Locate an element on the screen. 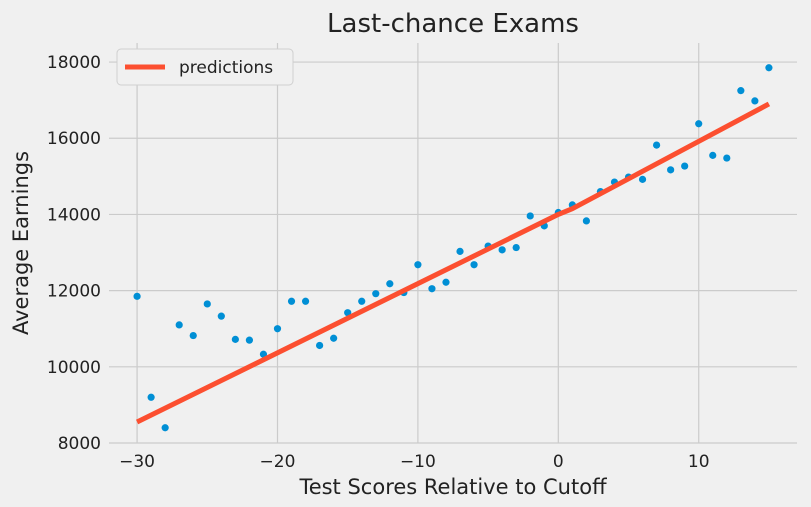 The width and height of the screenshot is (811, 507). y-axis-label: Average Earnings is located at coordinates (21, 243).